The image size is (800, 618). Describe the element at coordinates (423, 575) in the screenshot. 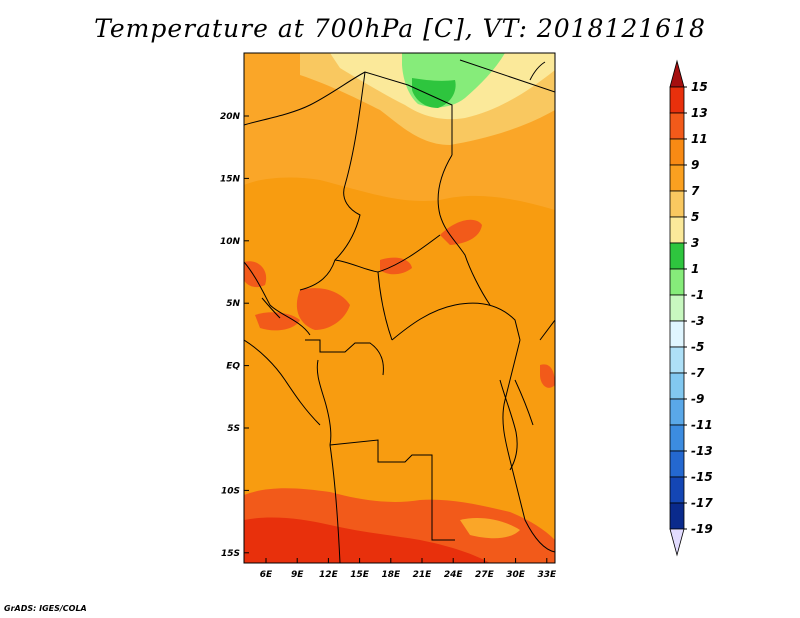

I see `x-tick-label: 21E` at that location.